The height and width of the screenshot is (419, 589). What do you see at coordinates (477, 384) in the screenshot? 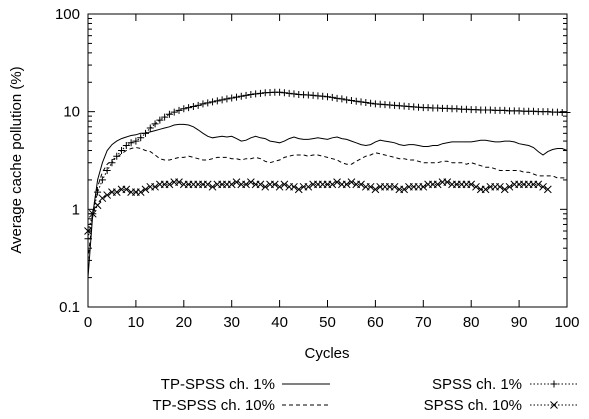
I see `legend-label: SPSS ch. 1%` at bounding box center [477, 384].